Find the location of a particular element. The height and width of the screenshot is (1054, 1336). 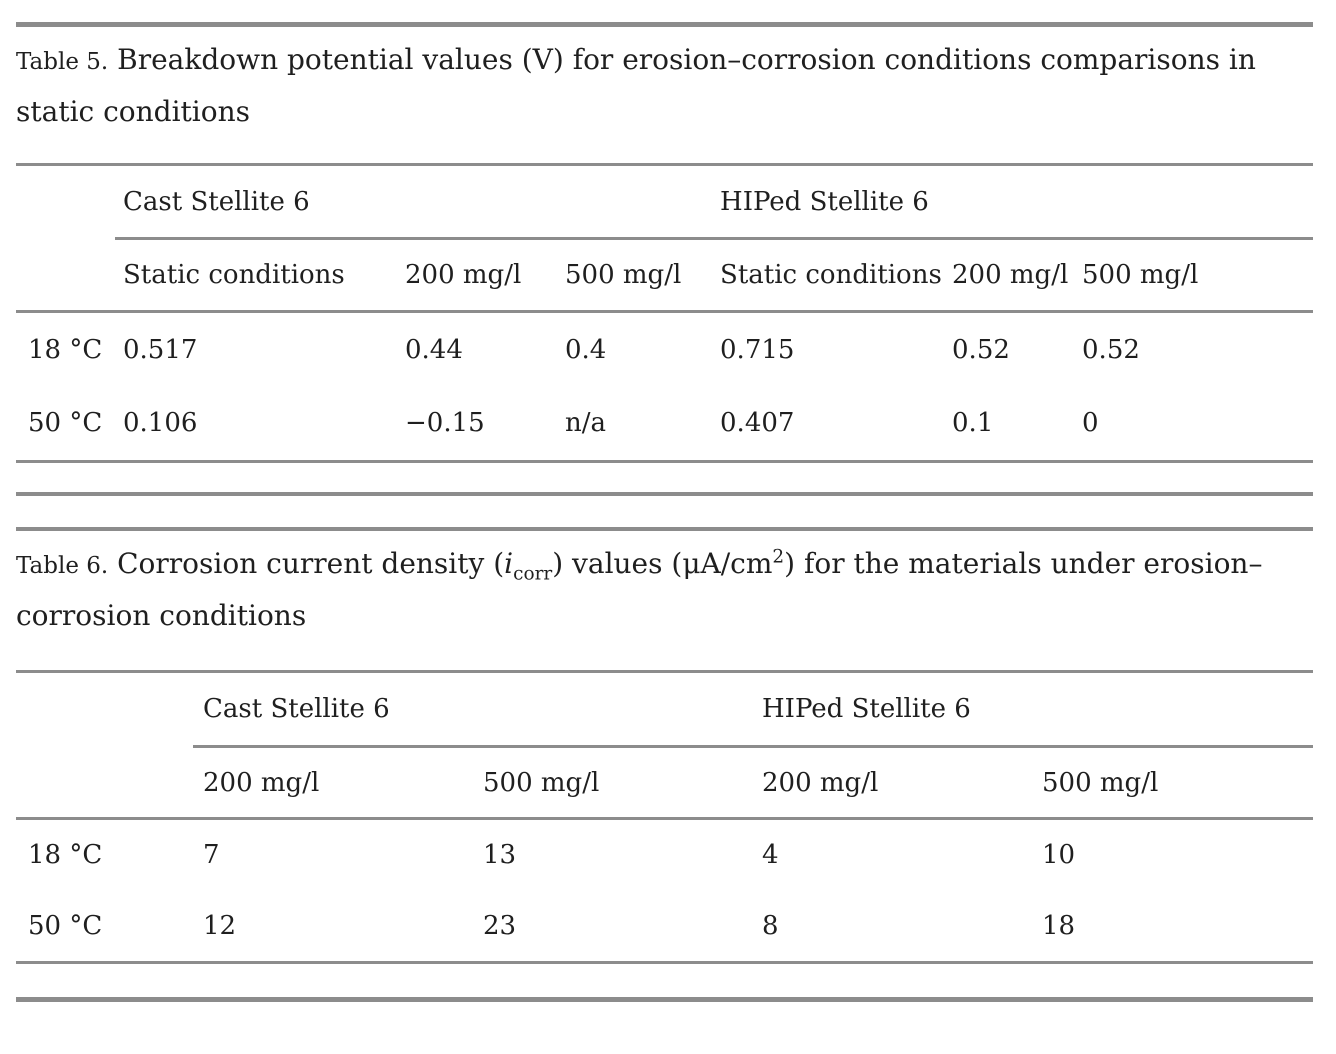

table5-col-500mgl-hiped: 500 mg/l is located at coordinates (1194, 275).